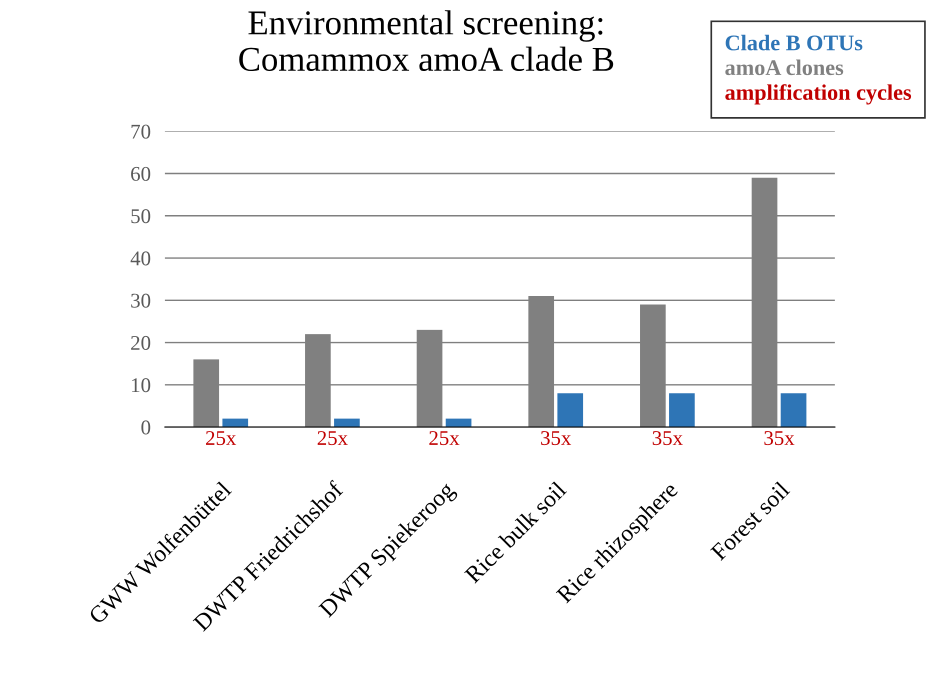 The image size is (937, 680). What do you see at coordinates (145, 427) in the screenshot?
I see `y-tick-label: 0` at bounding box center [145, 427].